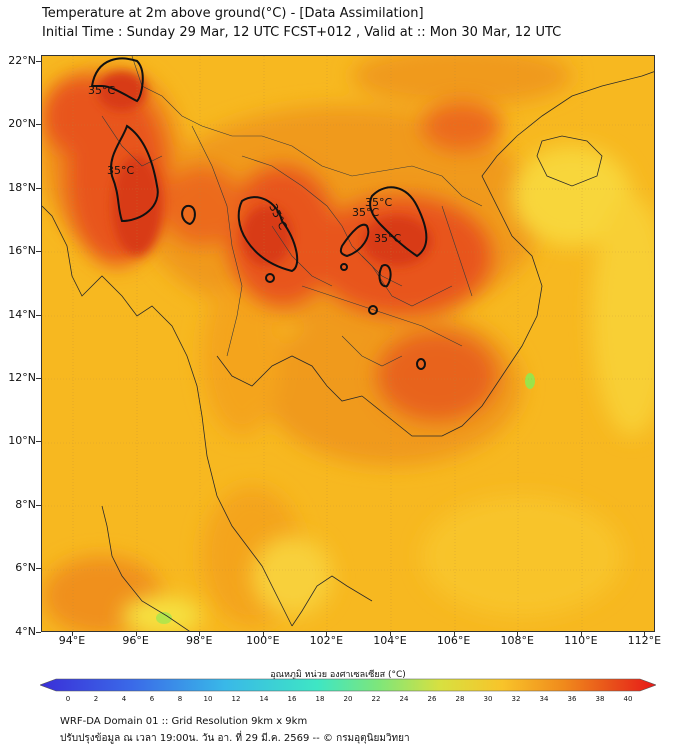 Image resolution: width=676 pixels, height=756 pixels. What do you see at coordinates (488, 699) in the screenshot?
I see `colorbar-tick-label: 30` at bounding box center [488, 699].